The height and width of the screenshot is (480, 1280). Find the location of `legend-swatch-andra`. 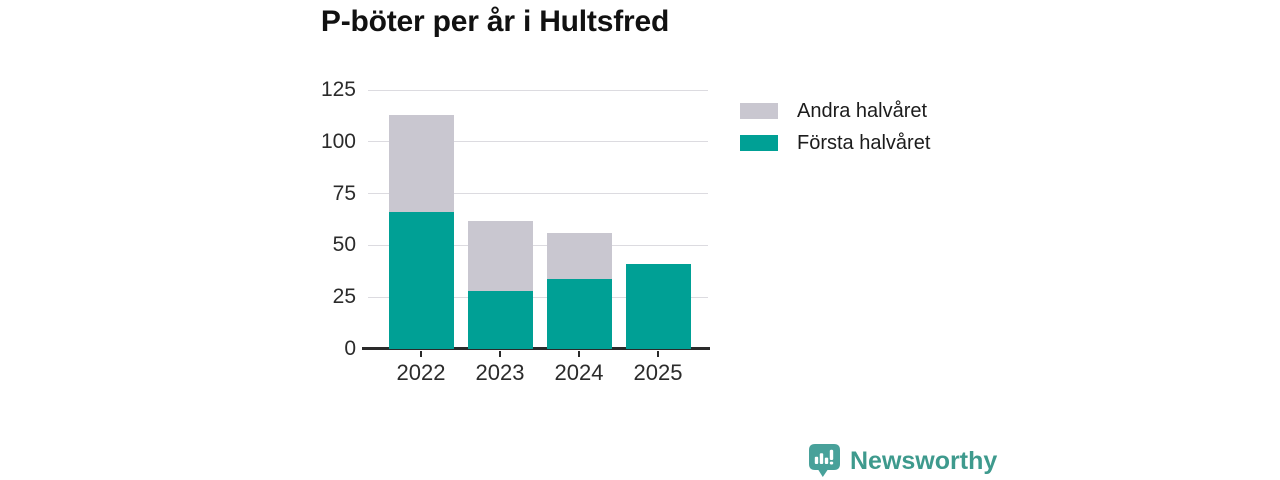

legend-swatch-andra is located at coordinates (759, 111).